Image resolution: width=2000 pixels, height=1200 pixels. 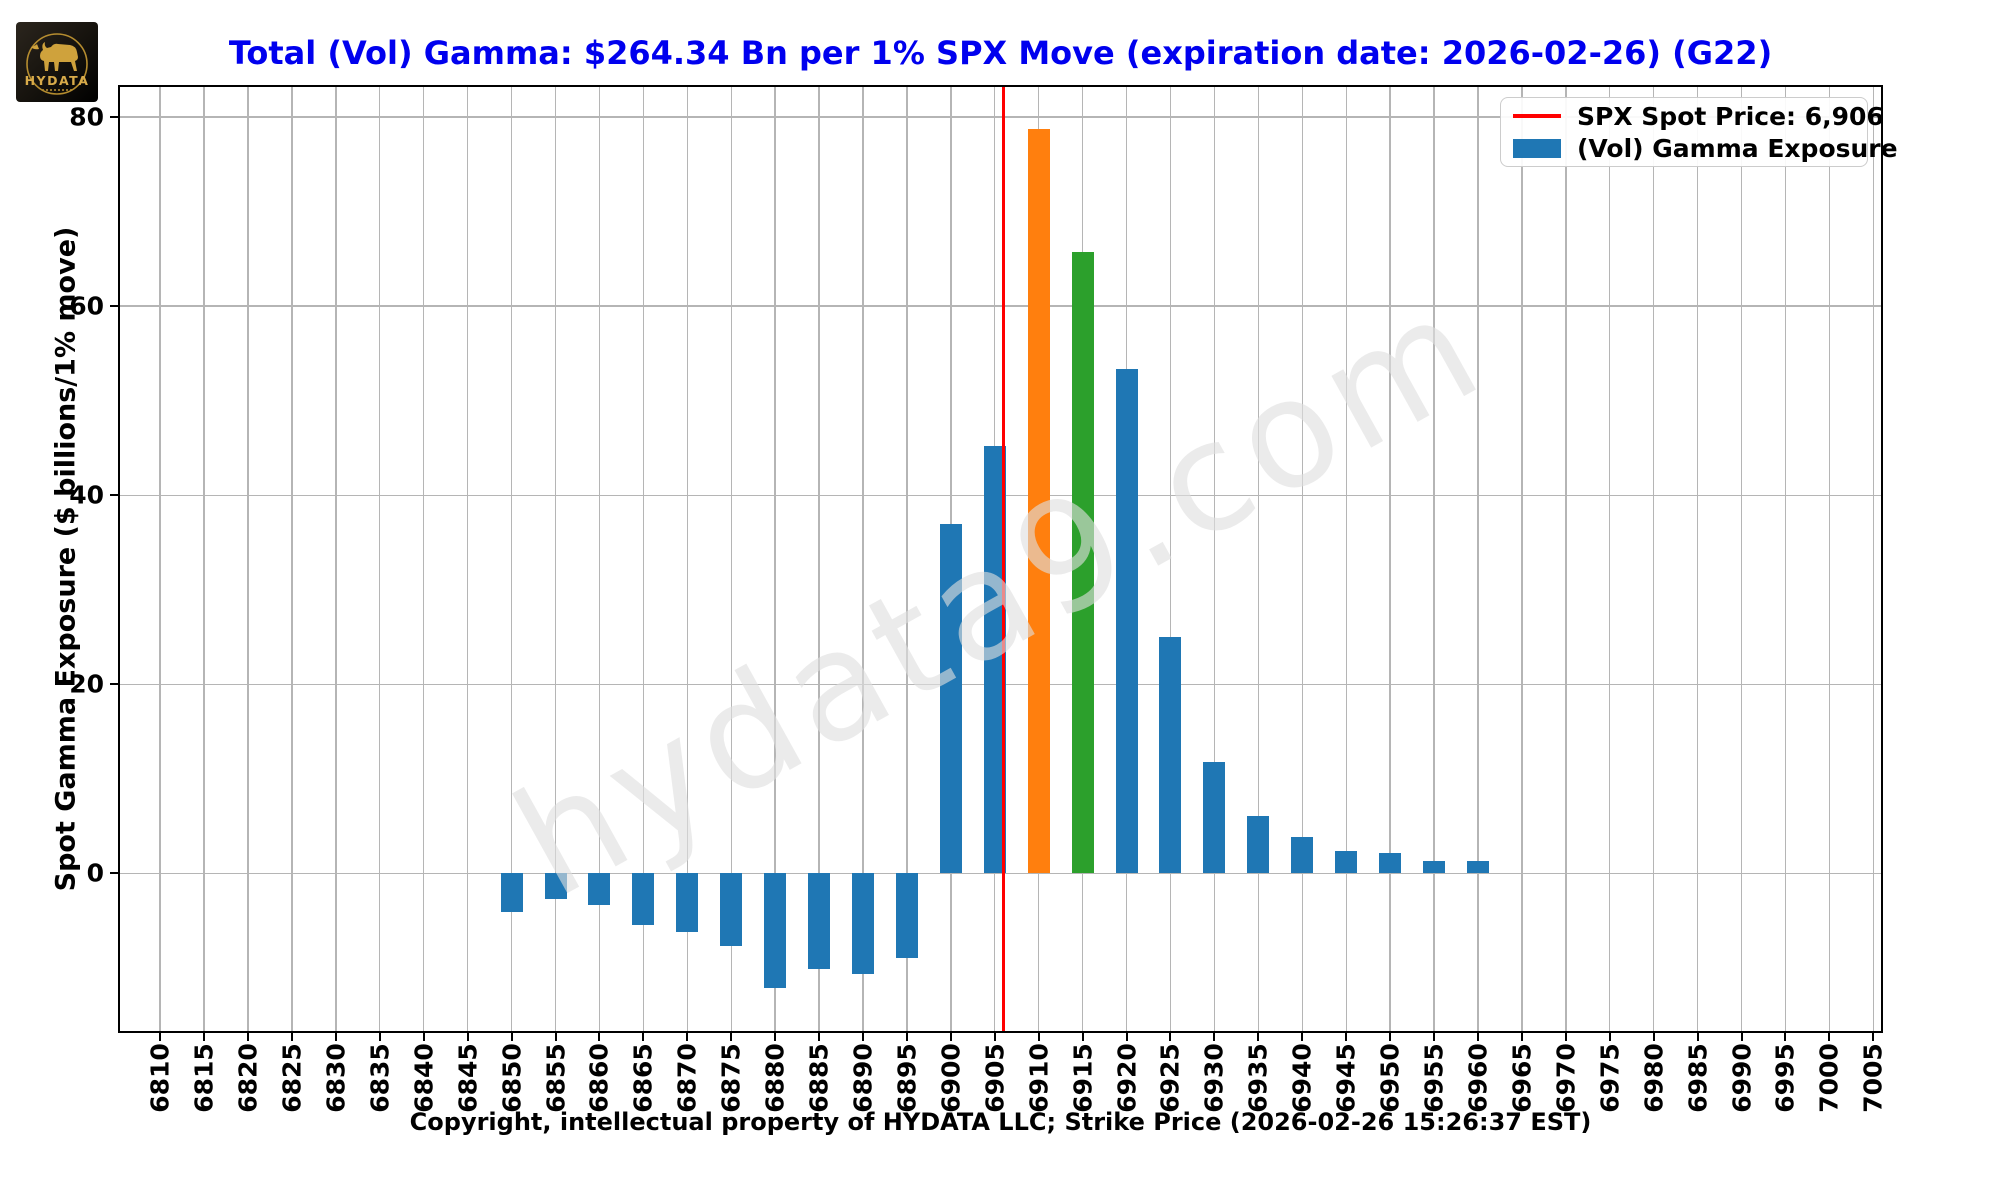 What do you see at coordinates (248, 1078) in the screenshot?
I see `x-tick-label-6820: 6820` at bounding box center [248, 1078].